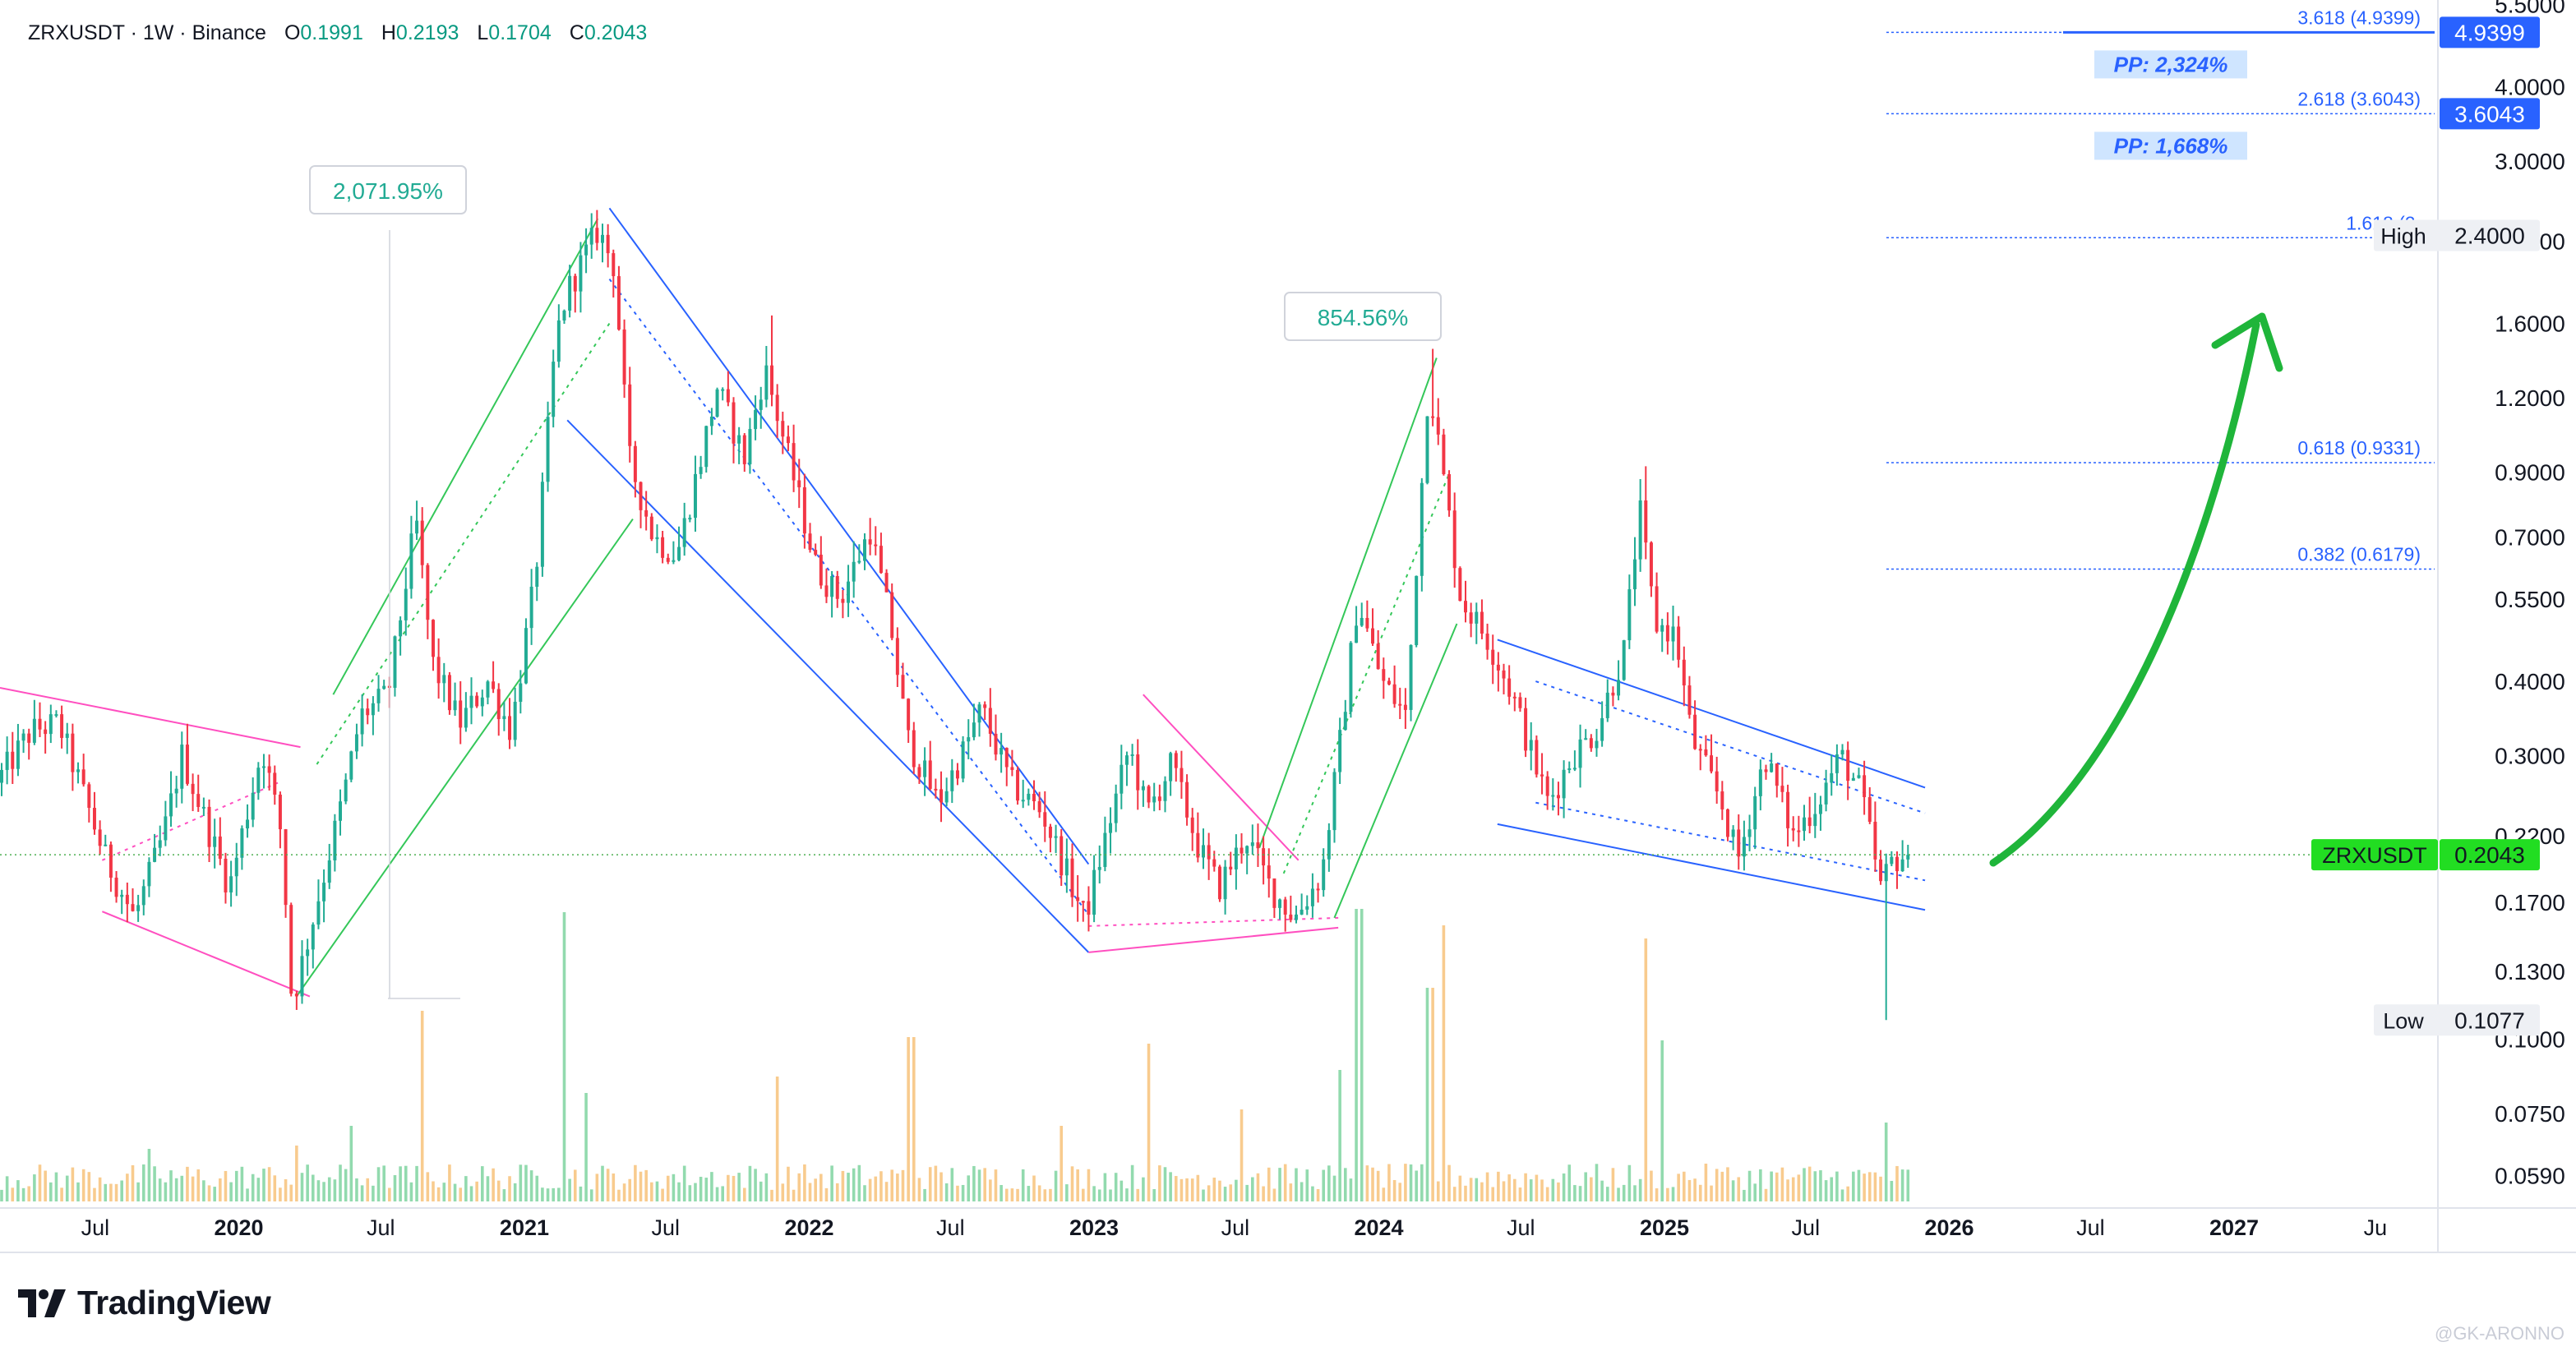 Image resolution: width=2576 pixels, height=1351 pixels. Describe the element at coordinates (828, 686) in the screenshot. I see `blue-channel-bottom` at that location.